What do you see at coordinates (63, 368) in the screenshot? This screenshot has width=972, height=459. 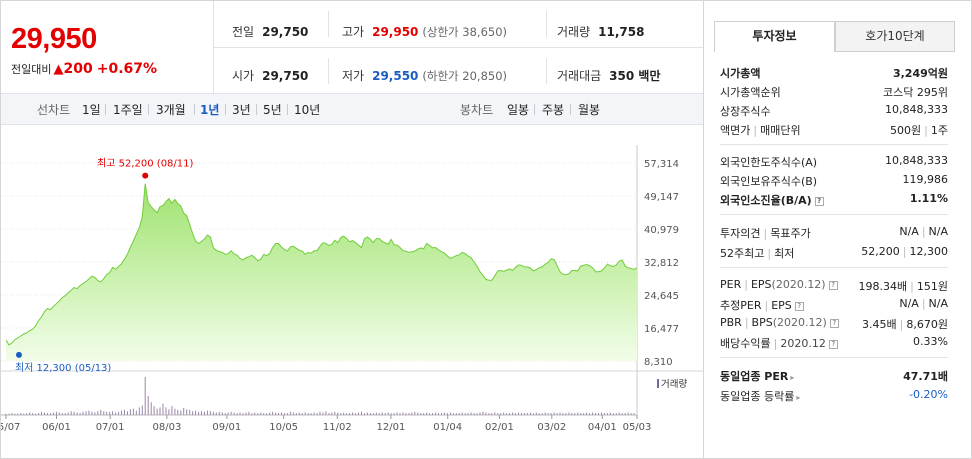 I see `low-label: 최저 12,300 (05/13)` at bounding box center [63, 368].